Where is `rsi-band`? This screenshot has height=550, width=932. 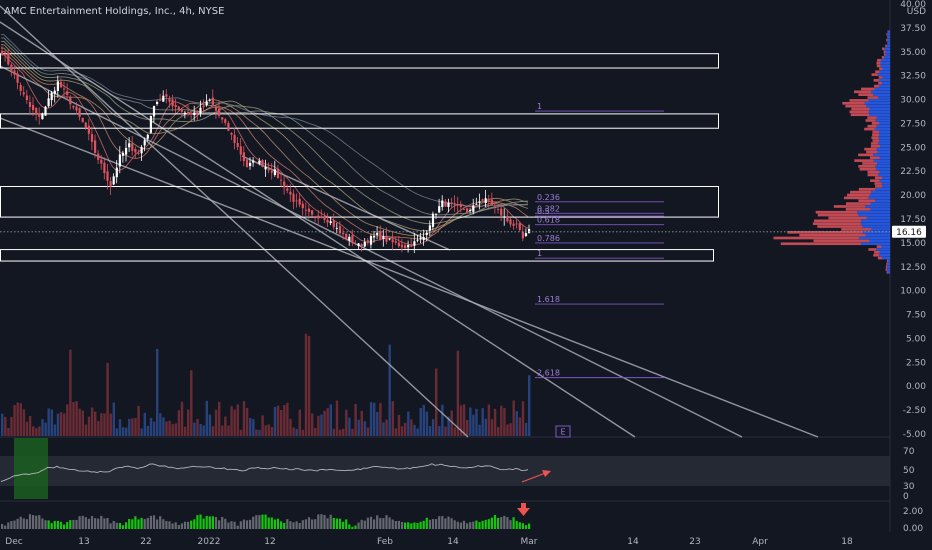 rsi-band is located at coordinates (445, 471).